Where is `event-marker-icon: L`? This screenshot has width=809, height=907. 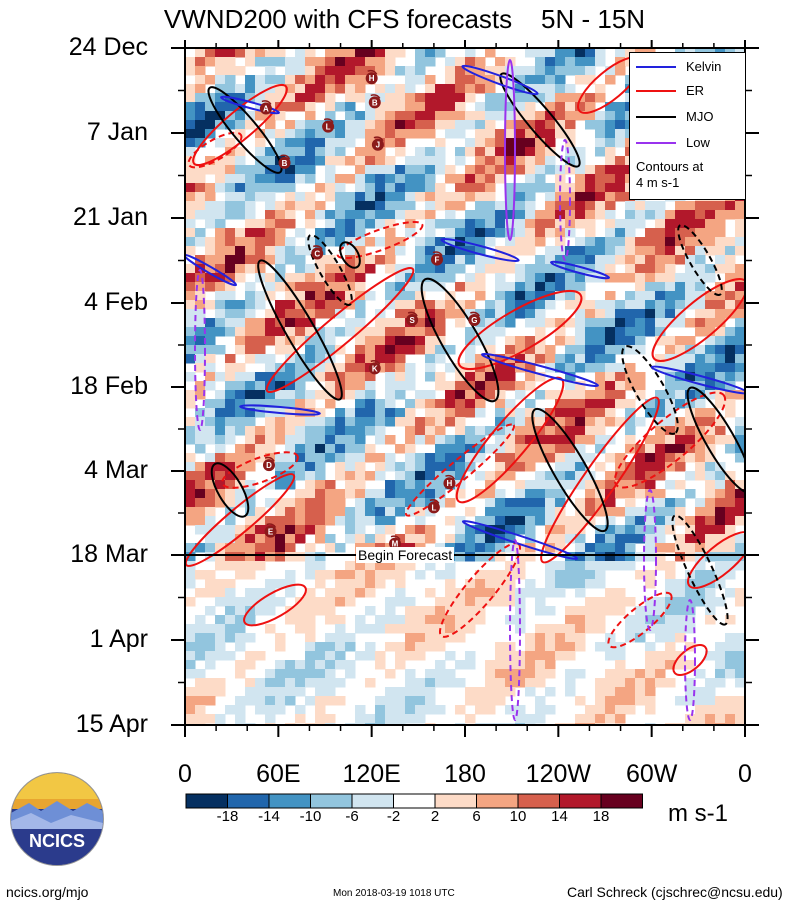 event-marker-icon: L is located at coordinates (433, 506).